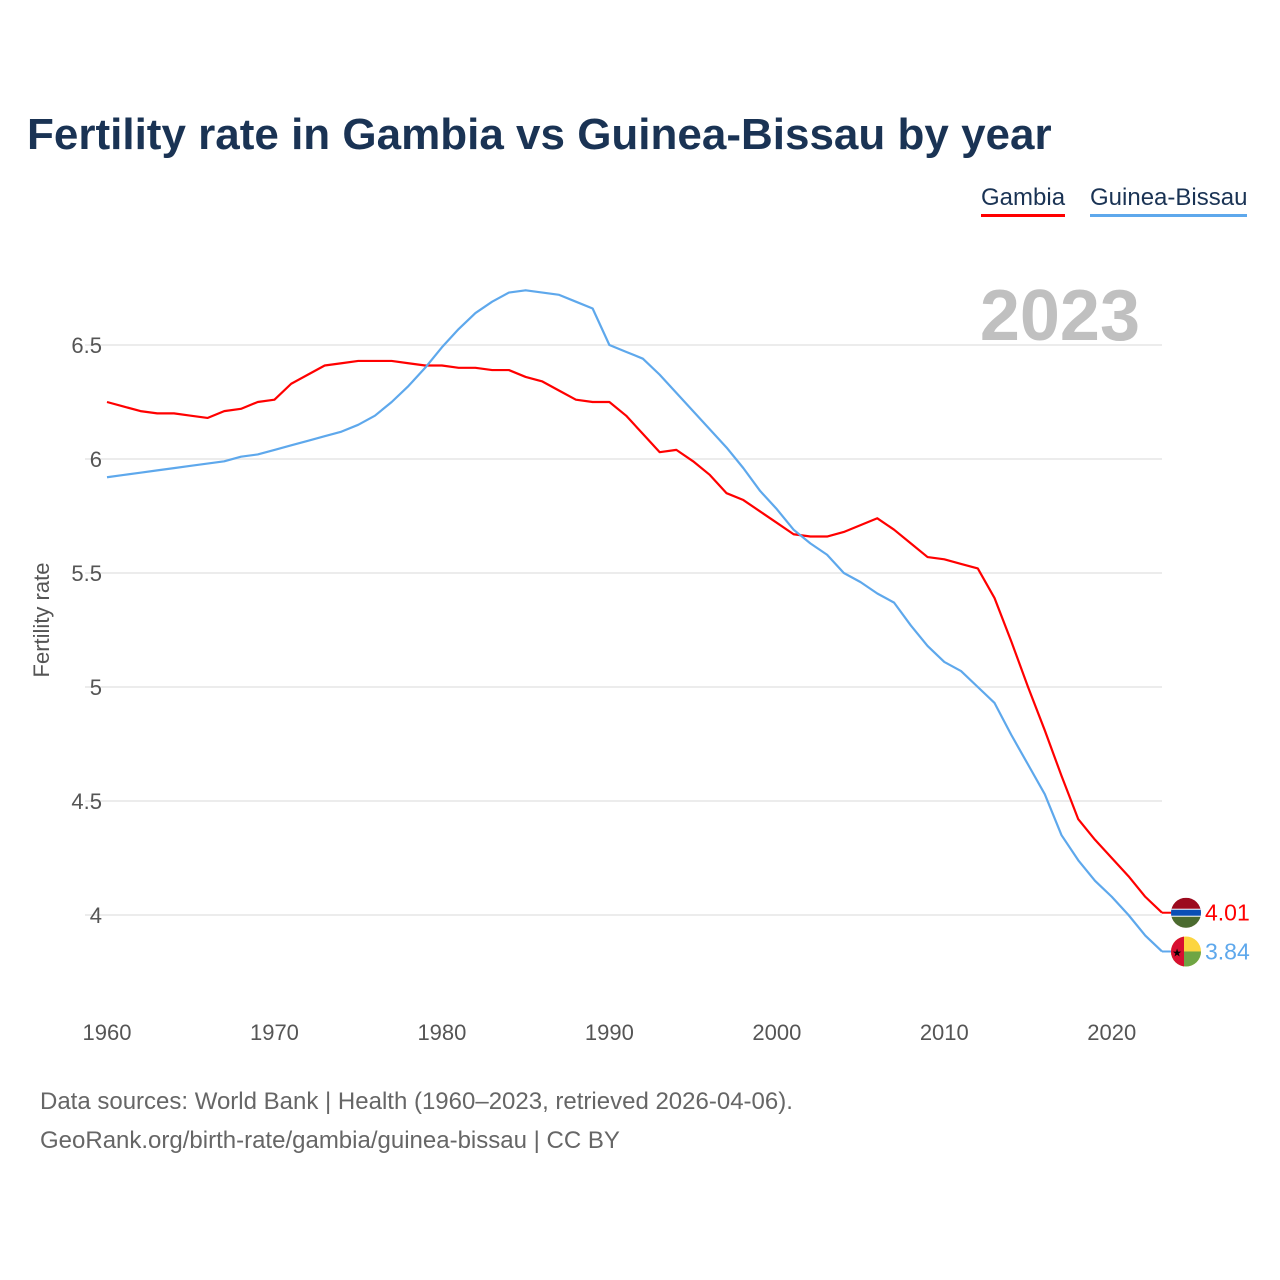 Image resolution: width=1280 pixels, height=1280 pixels. I want to click on flag-red, so click(1177, 951).